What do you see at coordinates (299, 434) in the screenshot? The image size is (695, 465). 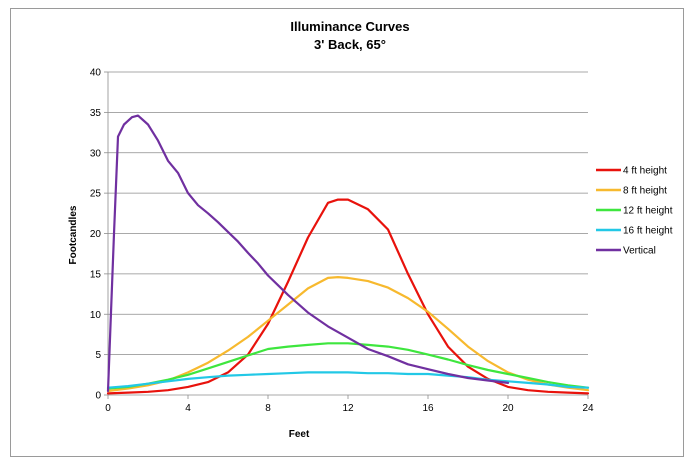 I see `x-axis-label: Feet` at bounding box center [299, 434].